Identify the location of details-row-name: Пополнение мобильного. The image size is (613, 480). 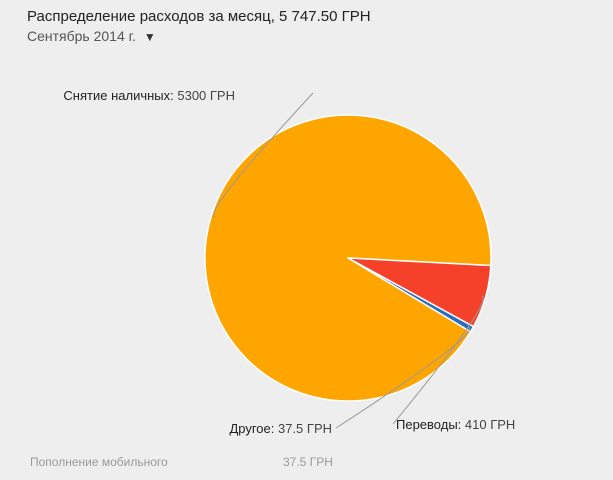
(99, 462).